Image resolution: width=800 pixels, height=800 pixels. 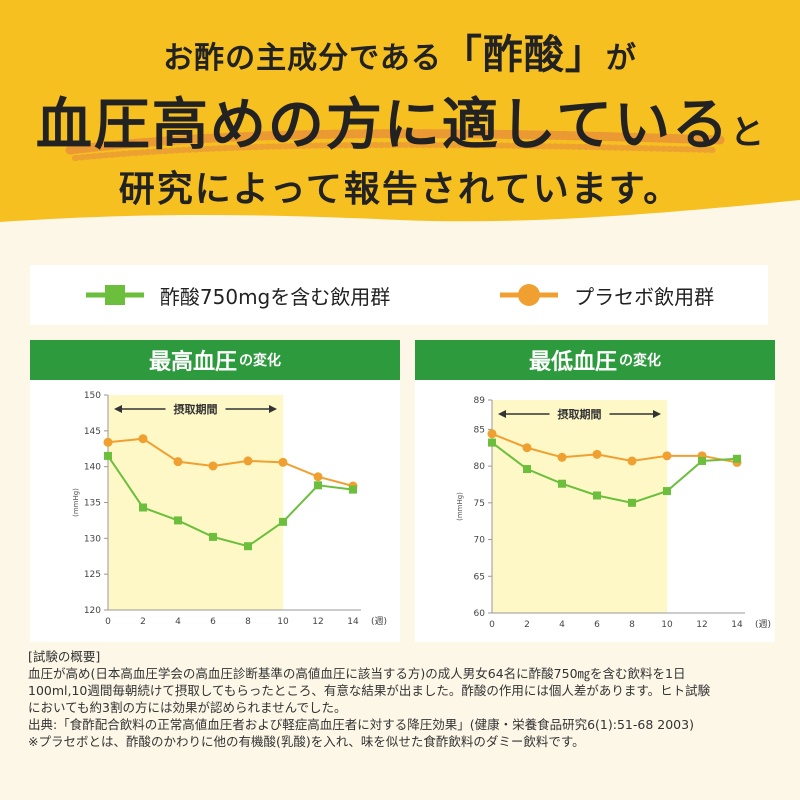 I want to click on headline-line3: 研究によって報告されています。, so click(x=400, y=189).